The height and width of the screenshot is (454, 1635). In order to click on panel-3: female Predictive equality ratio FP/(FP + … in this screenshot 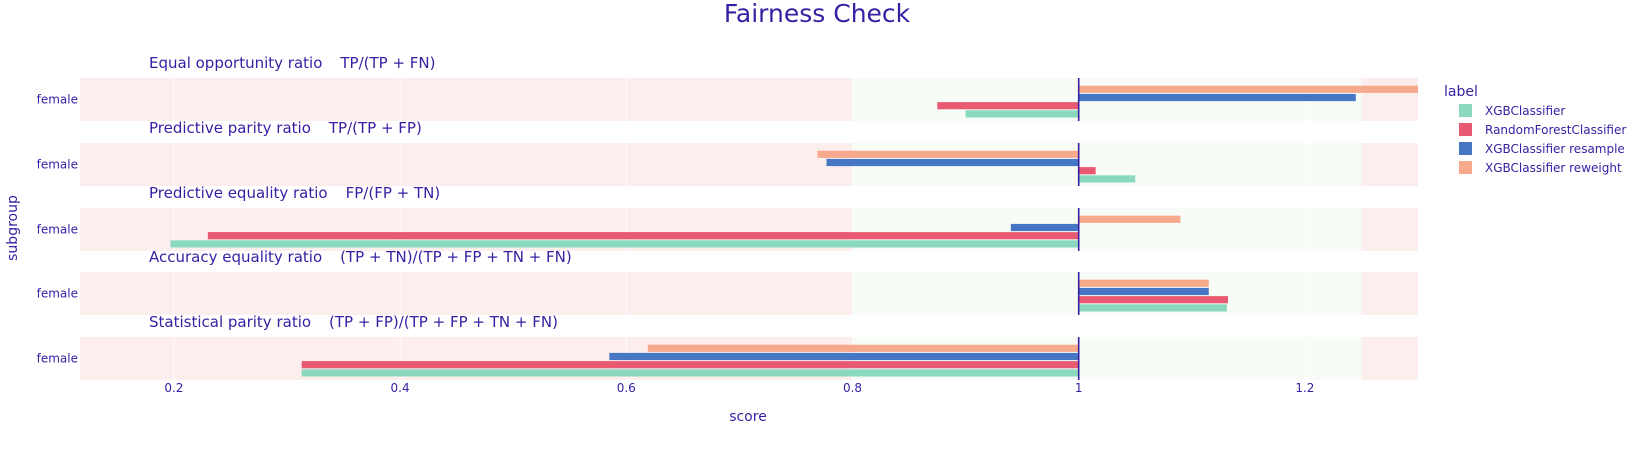, I will do `click(727, 217)`.